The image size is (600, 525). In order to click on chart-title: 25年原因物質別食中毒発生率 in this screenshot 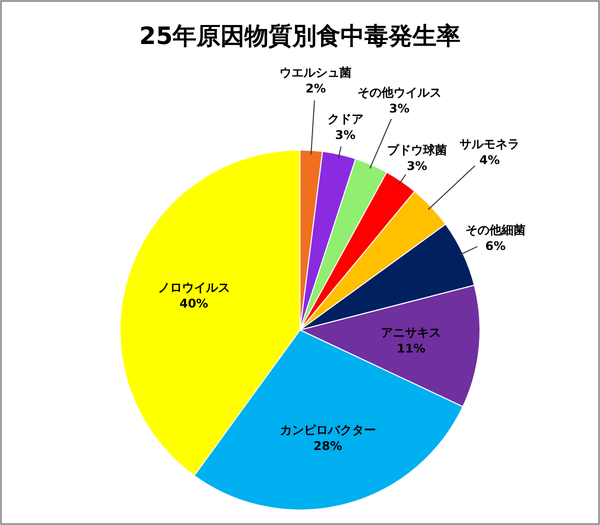, I will do `click(300, 36)`.